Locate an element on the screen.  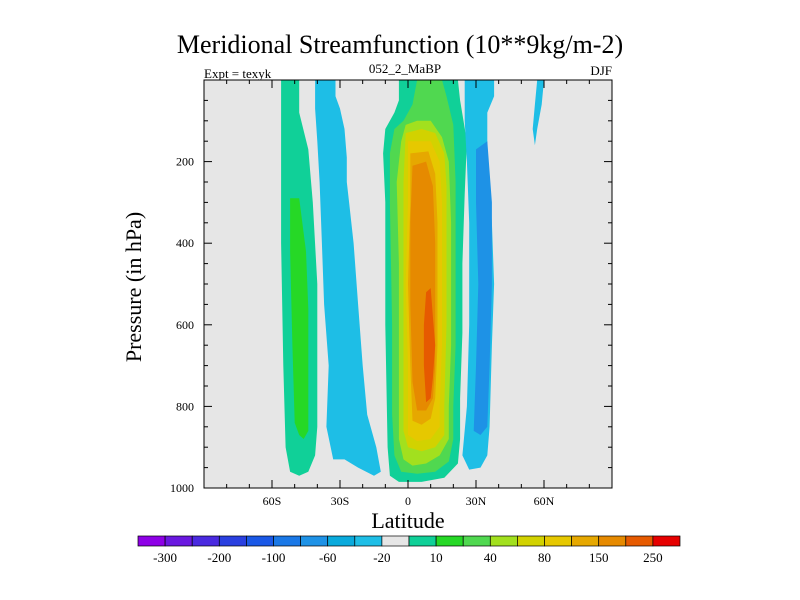
contour-sh-polar-positive-core is located at coordinates (299, 318).